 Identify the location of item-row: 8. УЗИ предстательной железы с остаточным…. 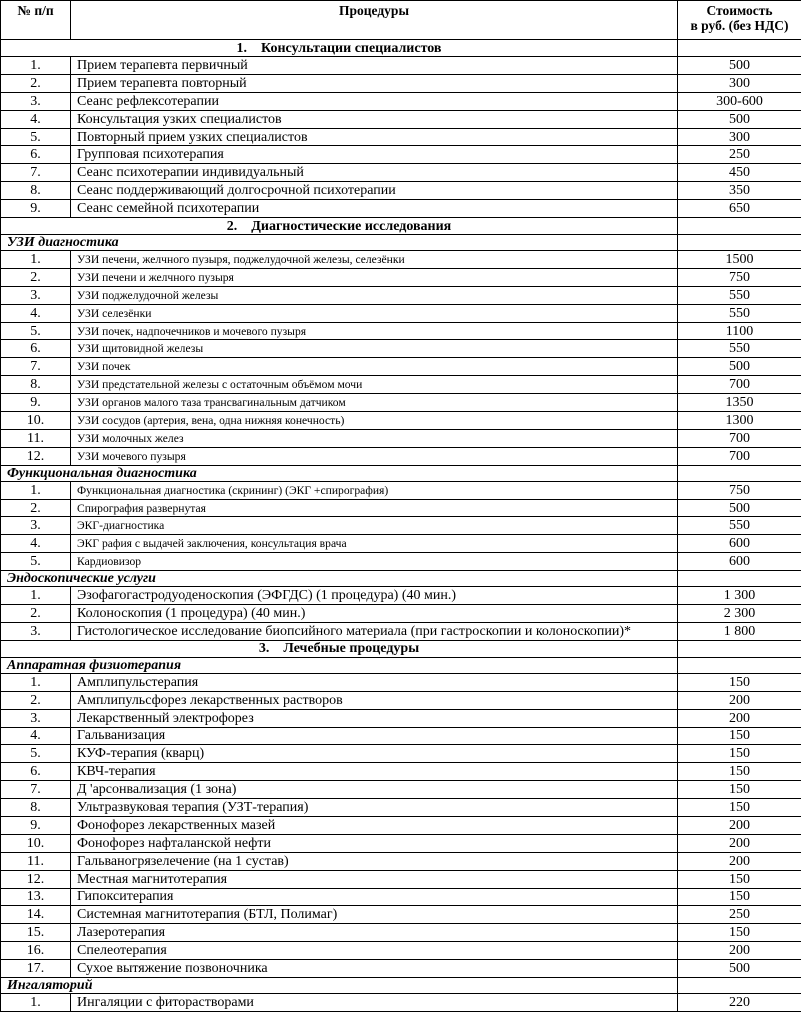
(400, 385).